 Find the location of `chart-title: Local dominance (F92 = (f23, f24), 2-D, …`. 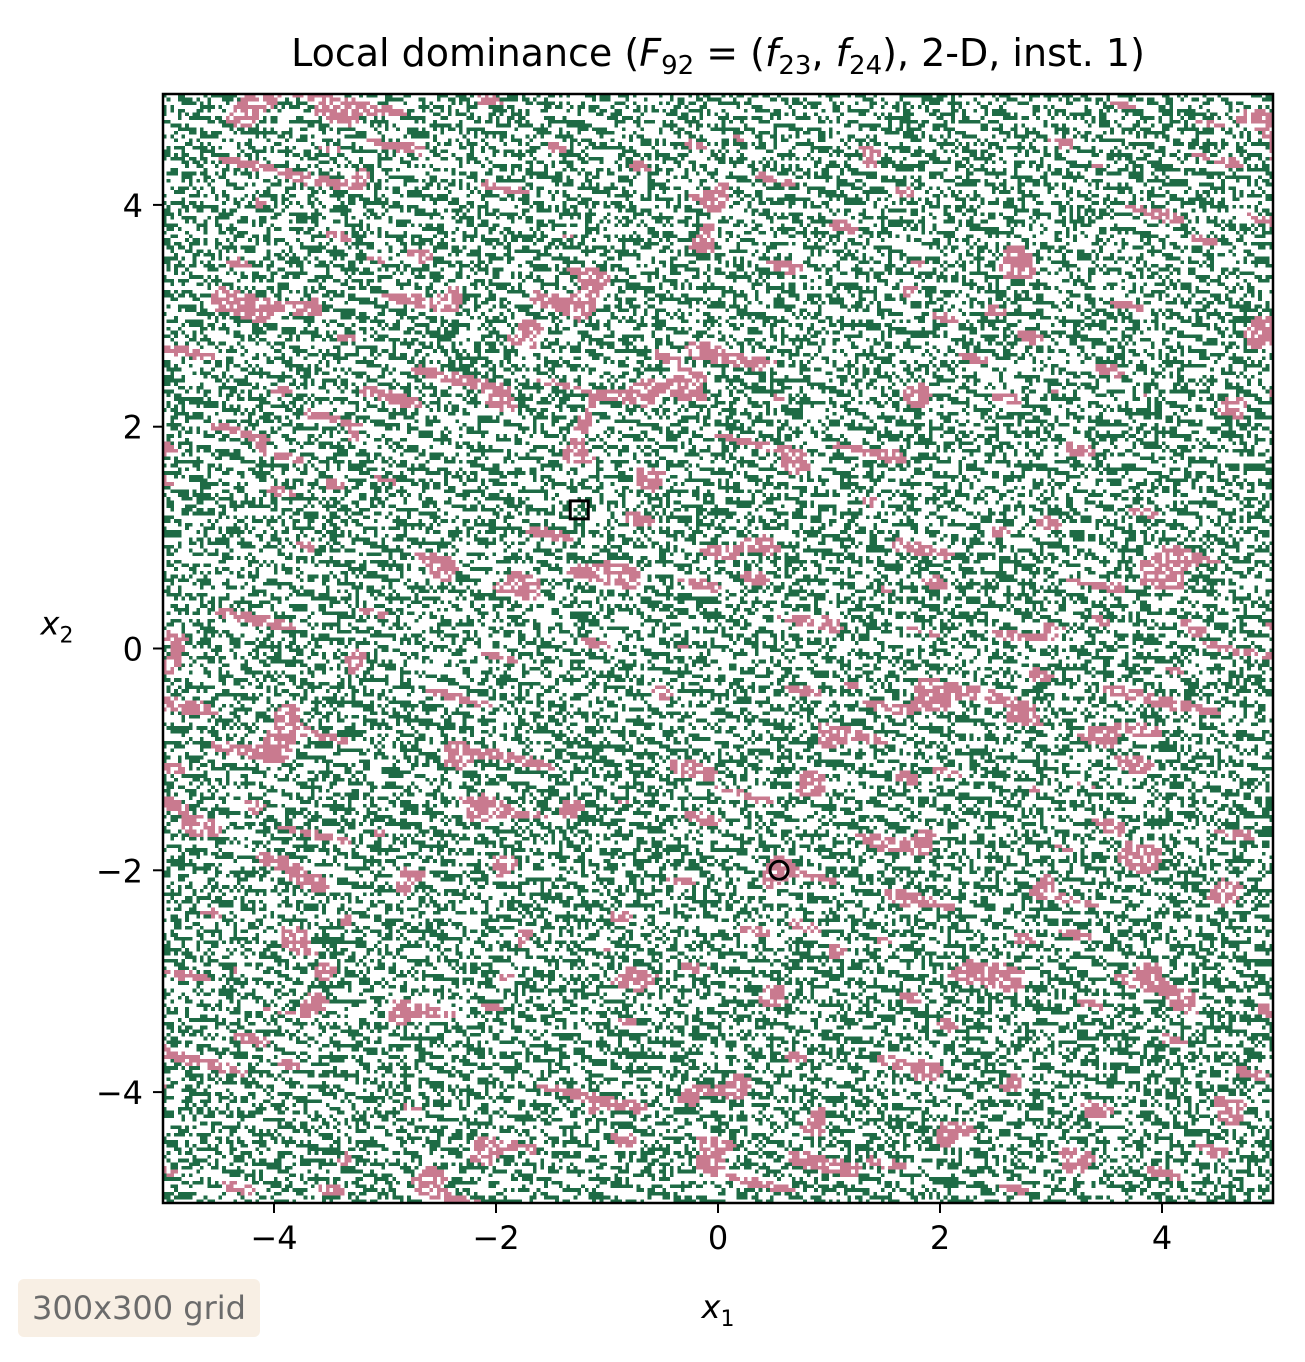

chart-title: Local dominance (F92 = (f23, f24), 2-D, … is located at coordinates (718, 56).